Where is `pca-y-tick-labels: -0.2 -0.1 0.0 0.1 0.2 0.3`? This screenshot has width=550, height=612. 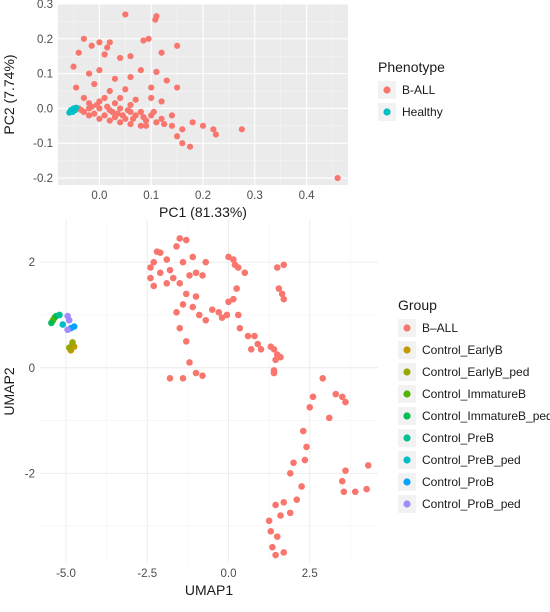
pca-y-tick-labels: -0.2 -0.1 0.0 0.1 0.2 0.3 is located at coordinates (43, 92).